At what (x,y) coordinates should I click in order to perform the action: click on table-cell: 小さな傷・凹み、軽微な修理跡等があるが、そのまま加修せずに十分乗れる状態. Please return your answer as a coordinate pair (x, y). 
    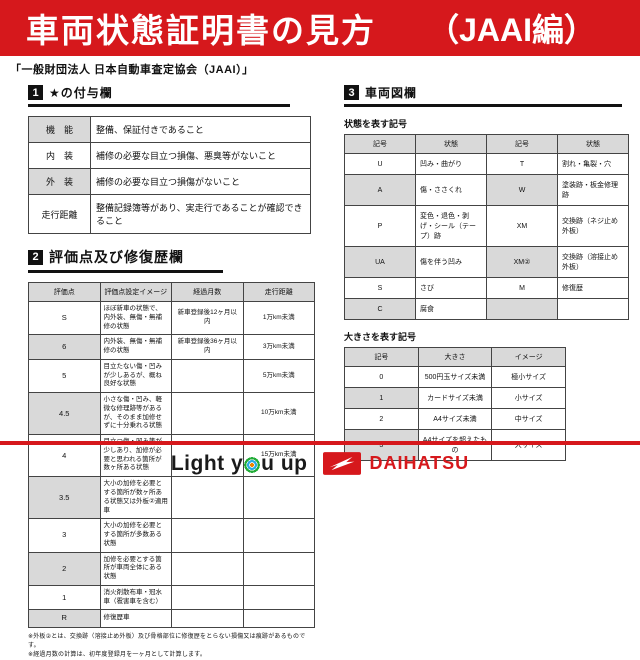
    Looking at the image, I should click on (135, 414).